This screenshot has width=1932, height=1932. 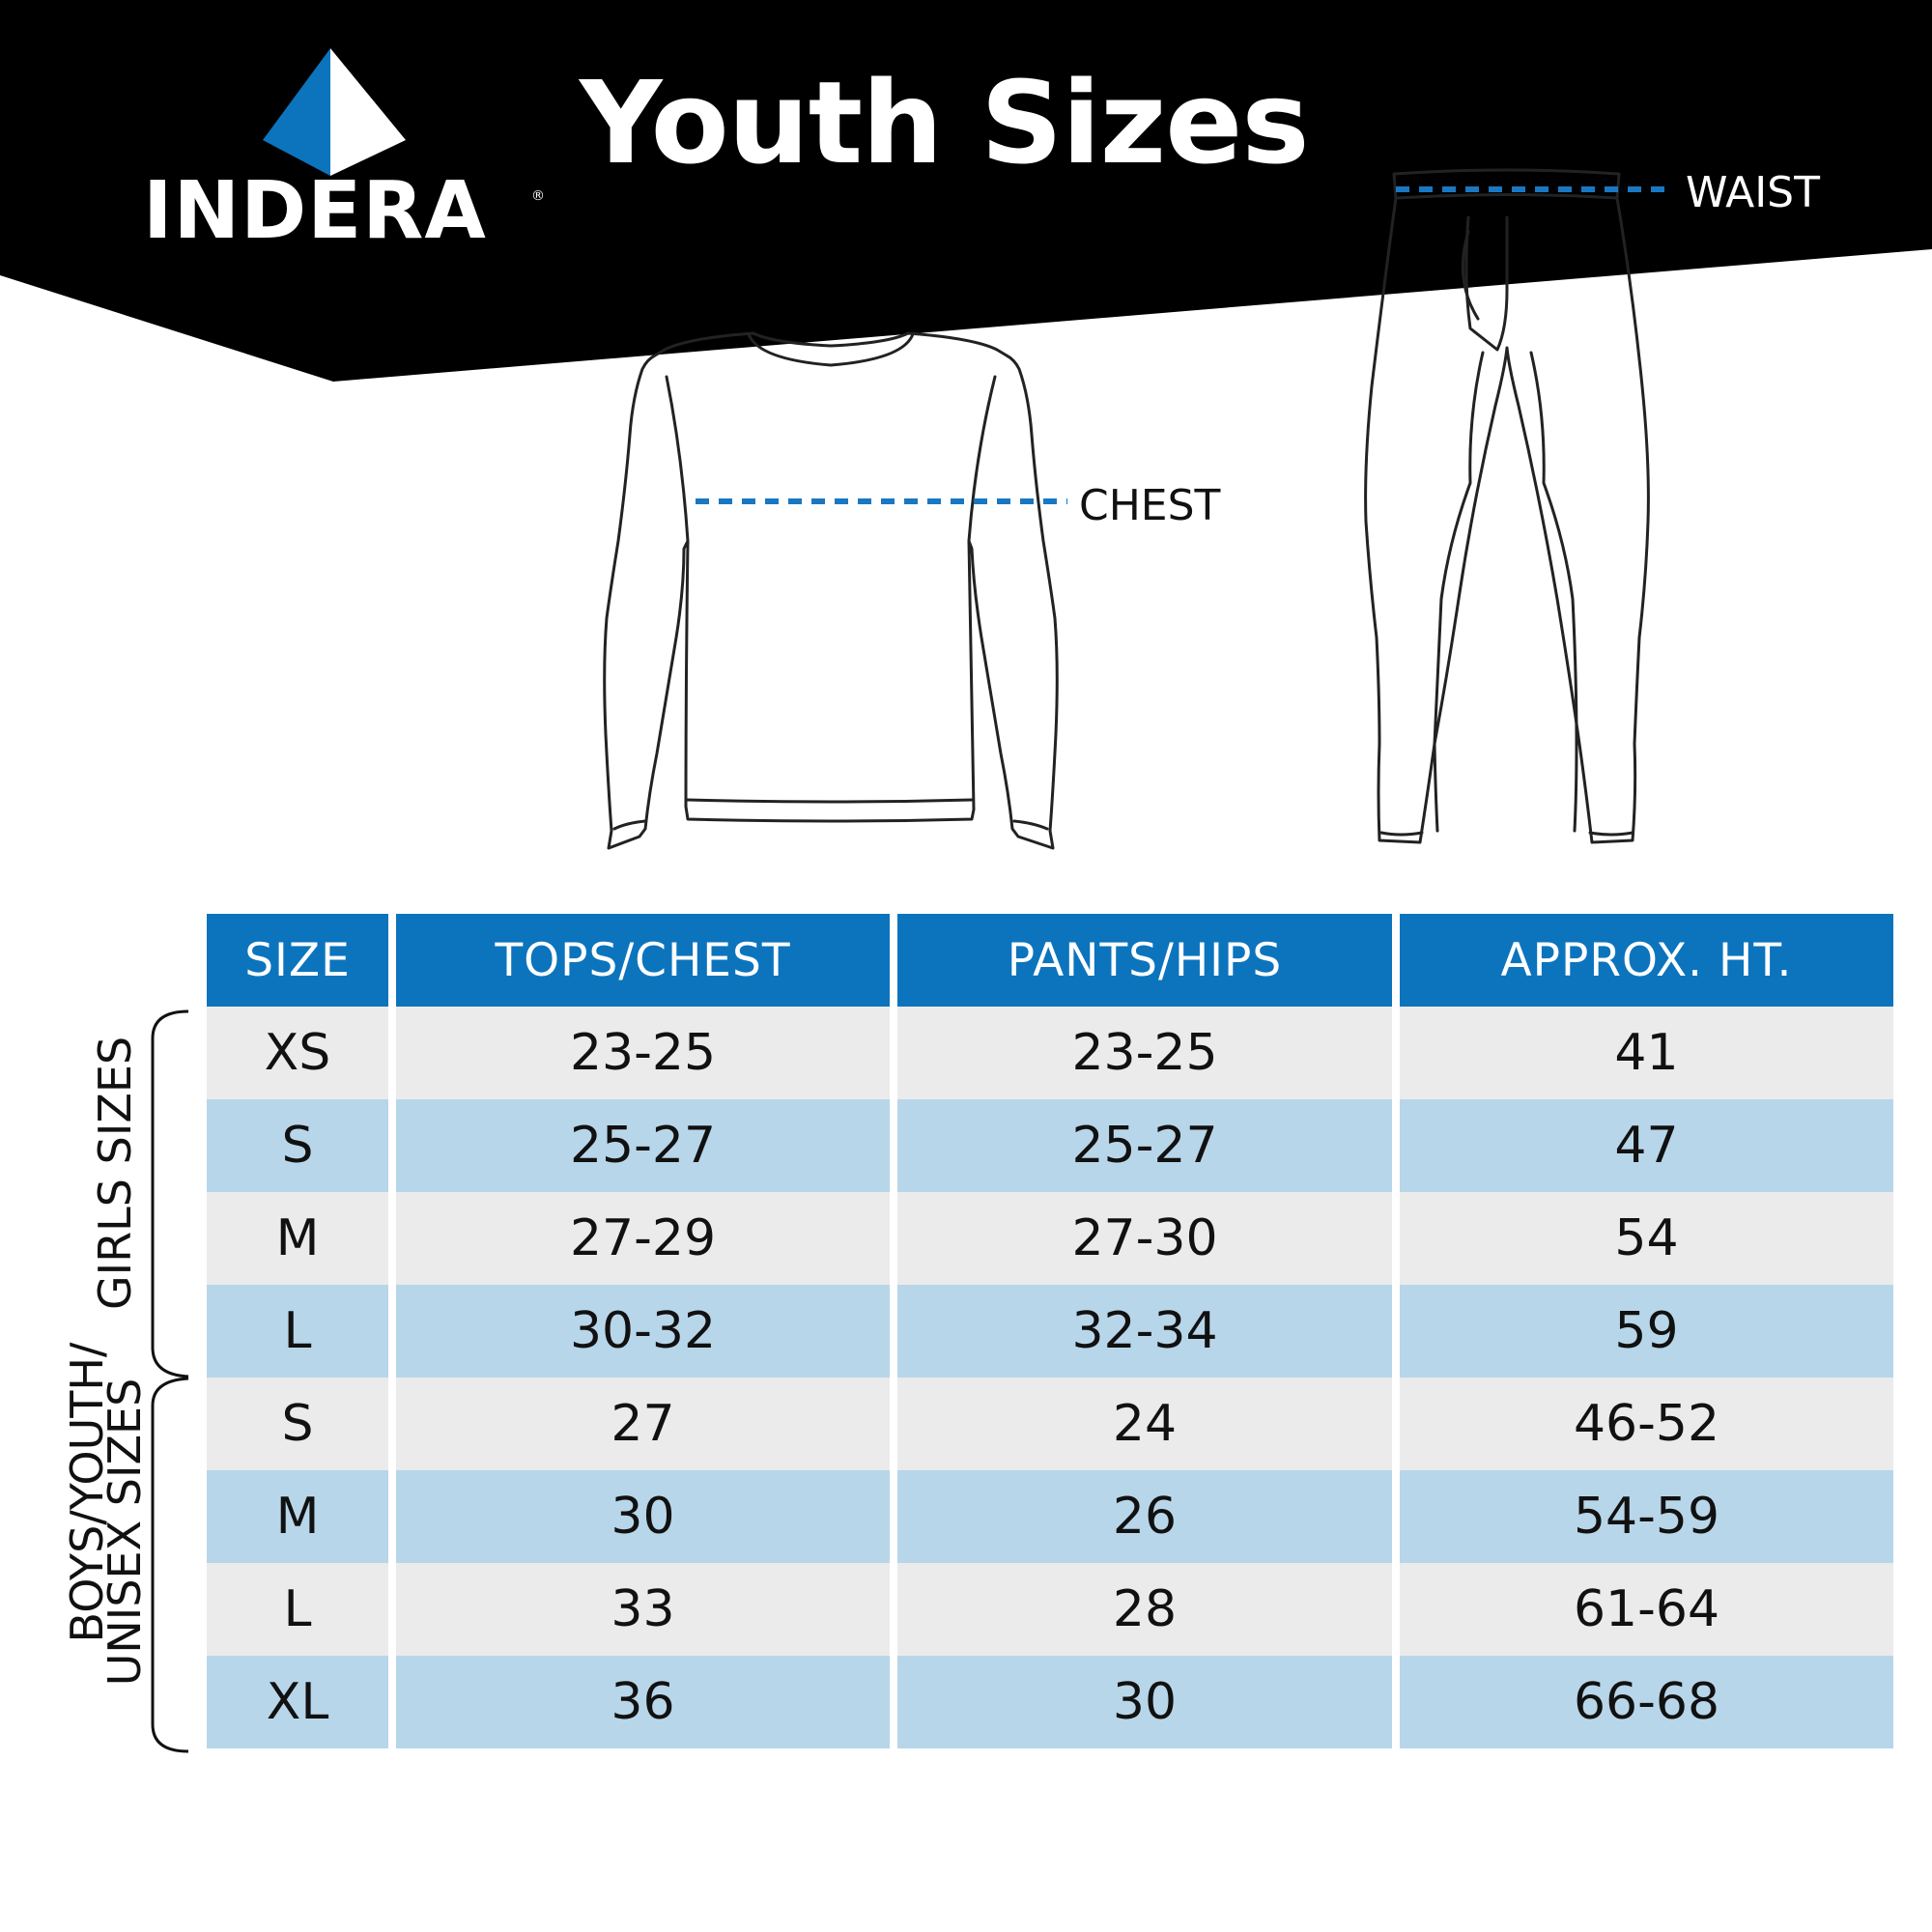 What do you see at coordinates (1646, 1609) in the screenshot?
I see `height-cell: 61-64` at bounding box center [1646, 1609].